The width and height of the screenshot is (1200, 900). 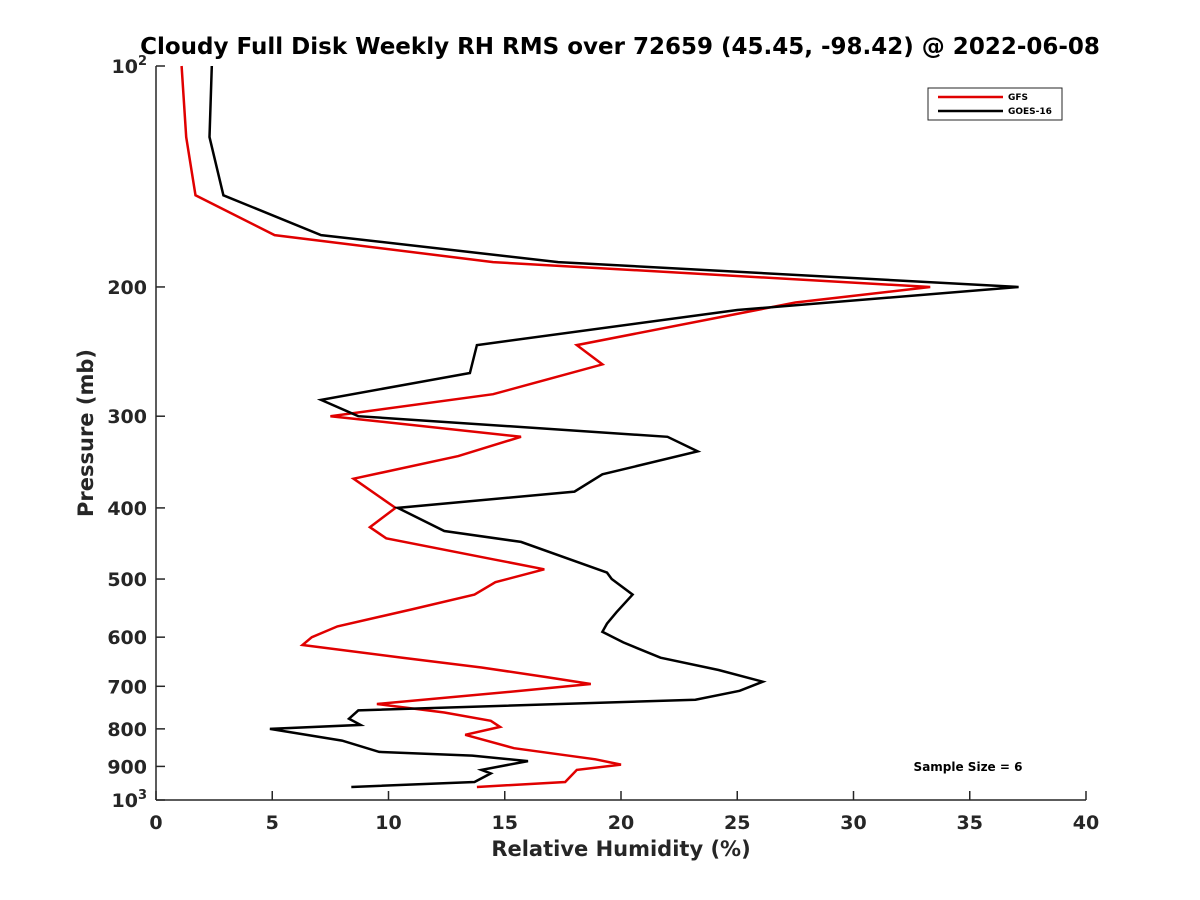 I want to click on x-tick-label: 0, so click(x=155, y=823).